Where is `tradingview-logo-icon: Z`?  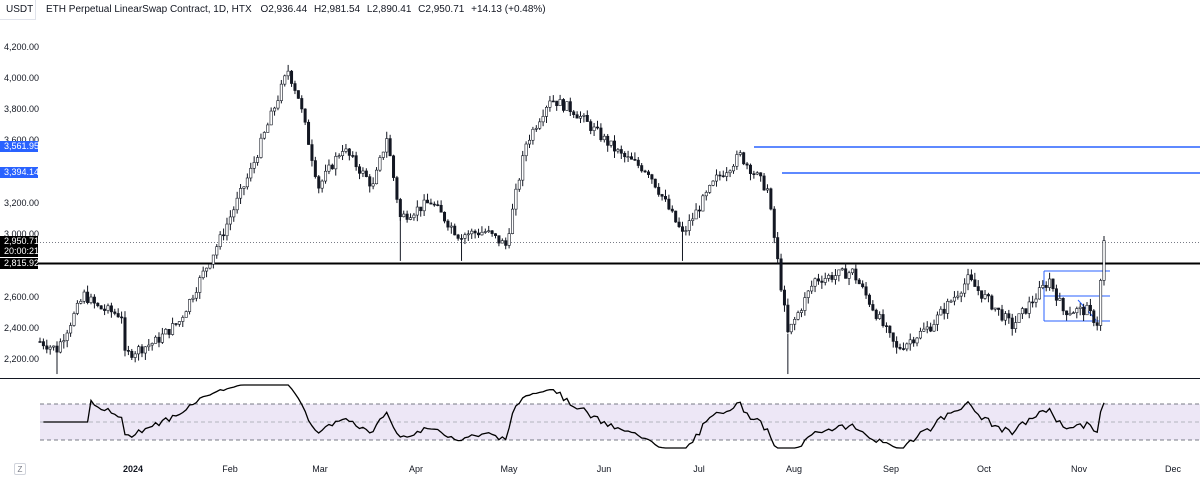 tradingview-logo-icon: Z is located at coordinates (20, 469).